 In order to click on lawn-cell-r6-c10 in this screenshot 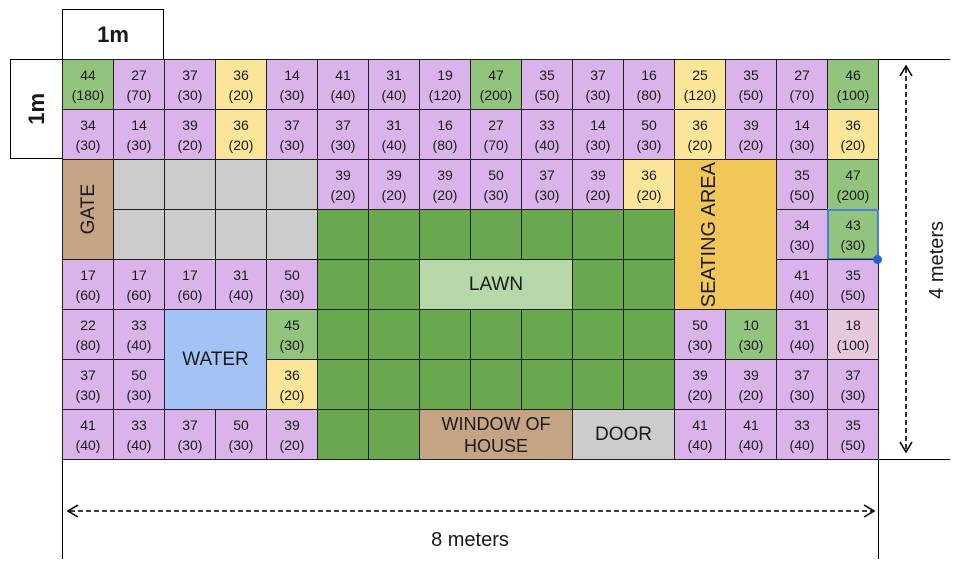, I will do `click(598, 384)`.